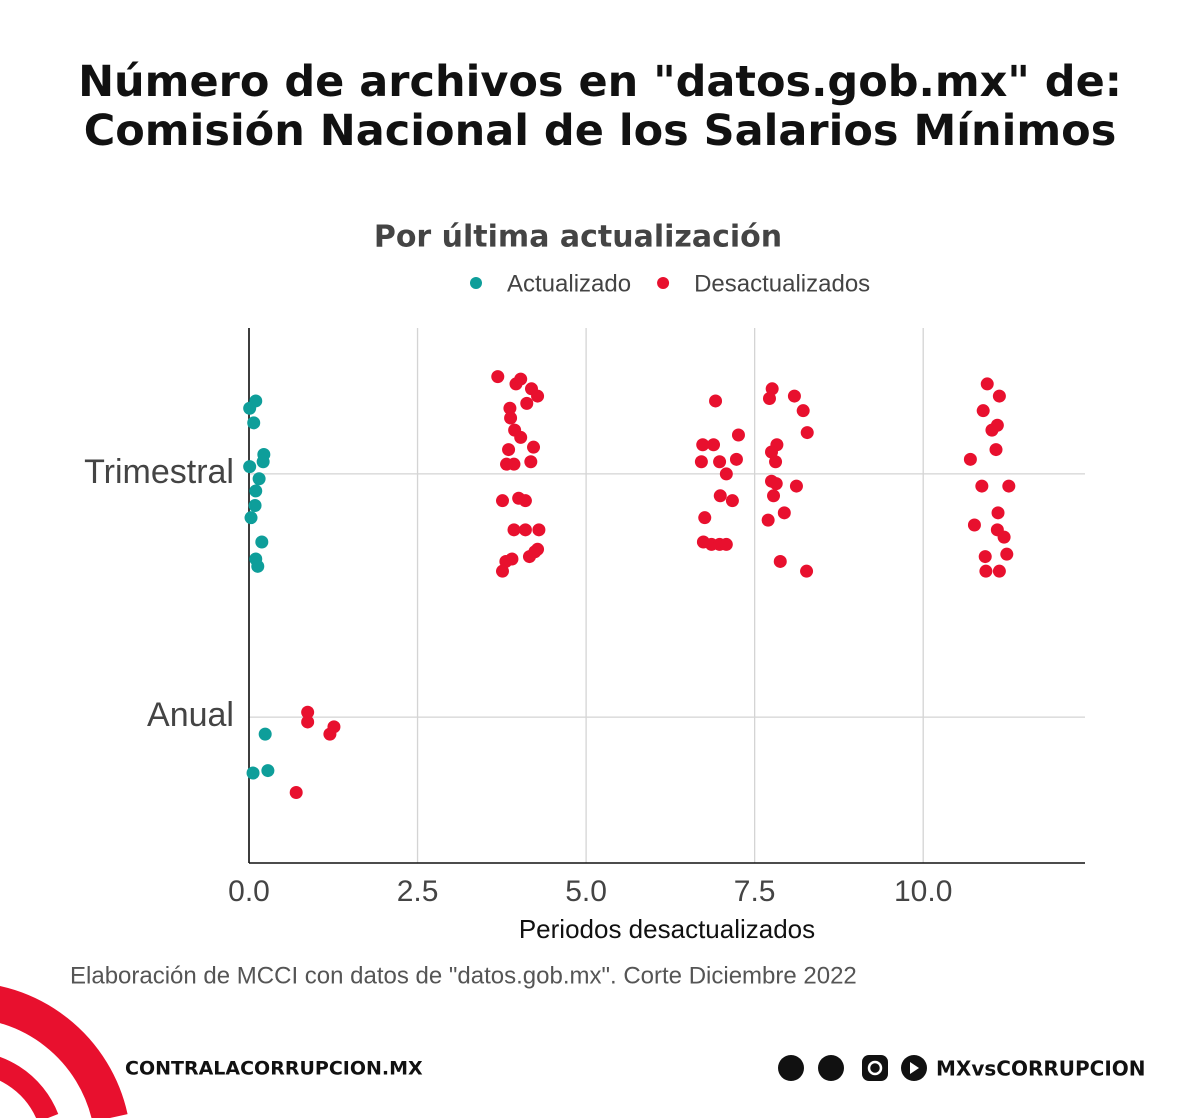 The image size is (1200, 1118). I want to click on legend: Actualizado Desactualizados, so click(670, 283).